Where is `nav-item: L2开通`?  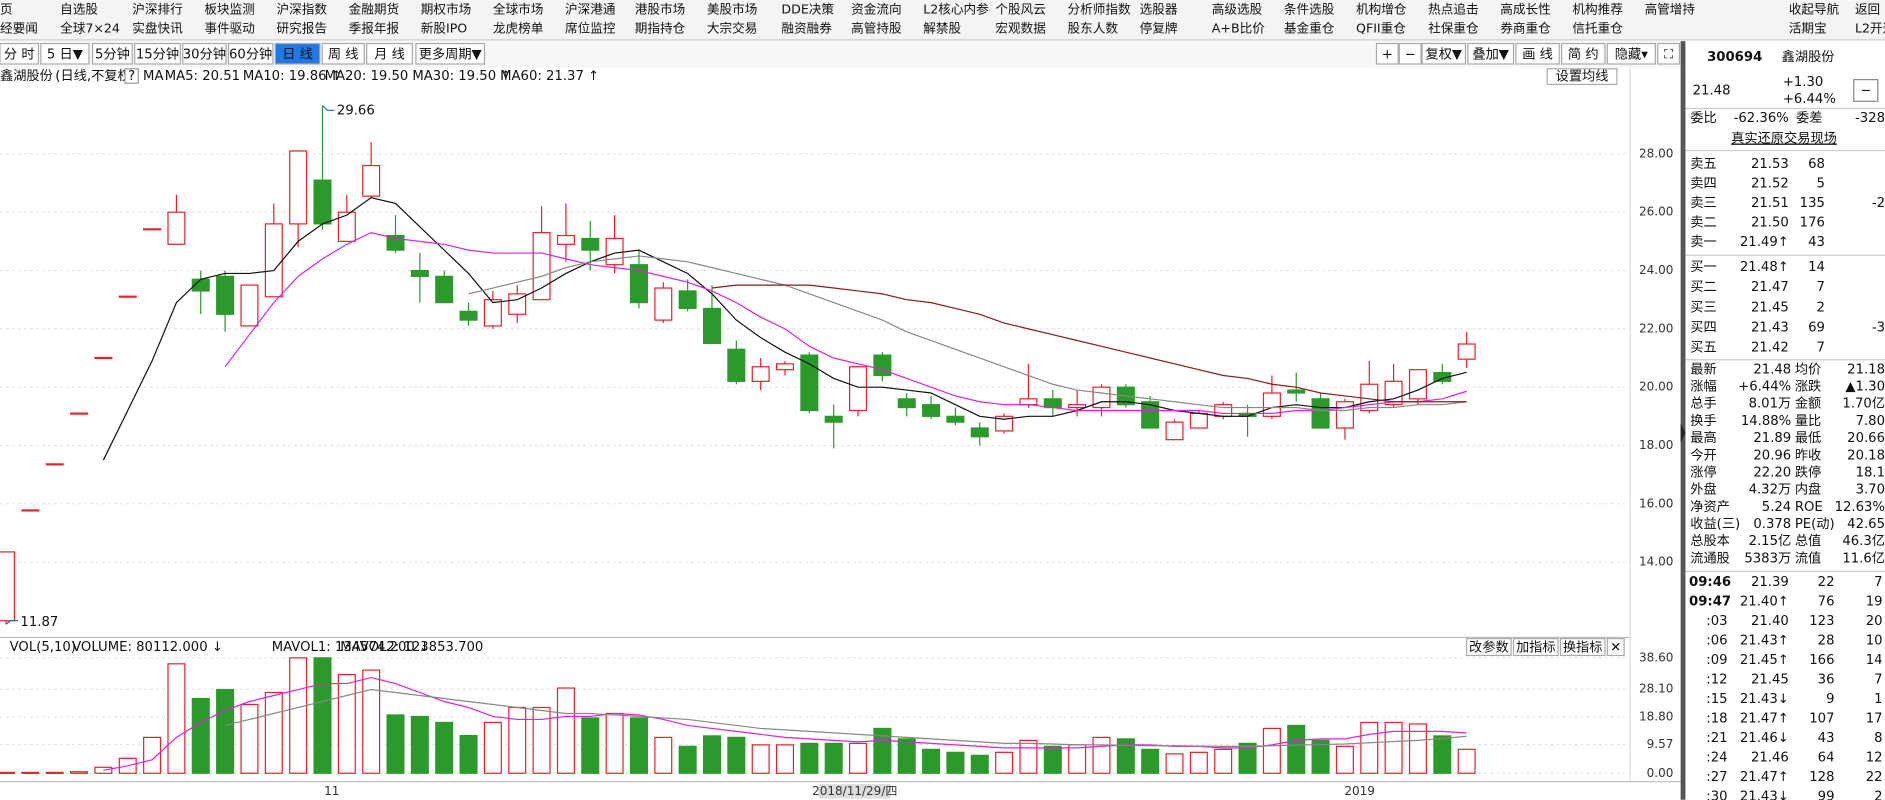 nav-item: L2开通 is located at coordinates (1870, 28).